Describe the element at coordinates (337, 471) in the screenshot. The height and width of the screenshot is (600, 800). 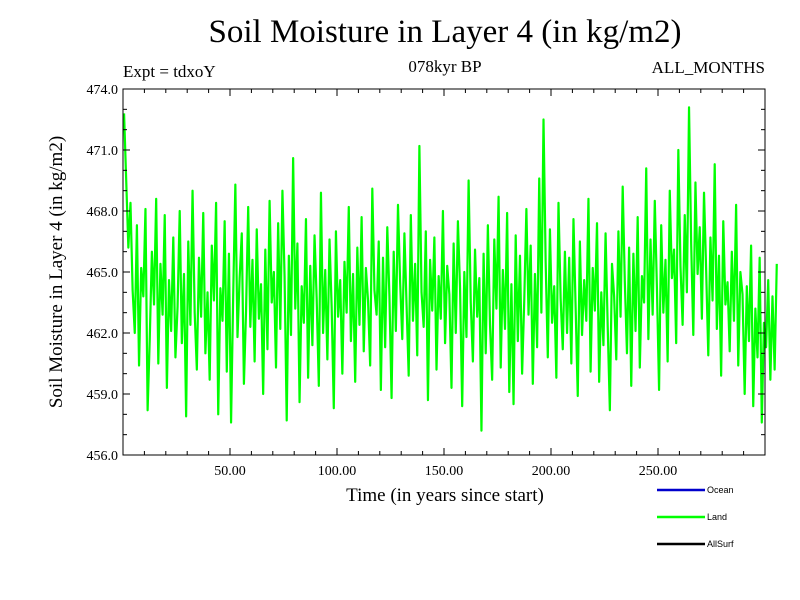
I see `x-tick-label: 100.00` at that location.